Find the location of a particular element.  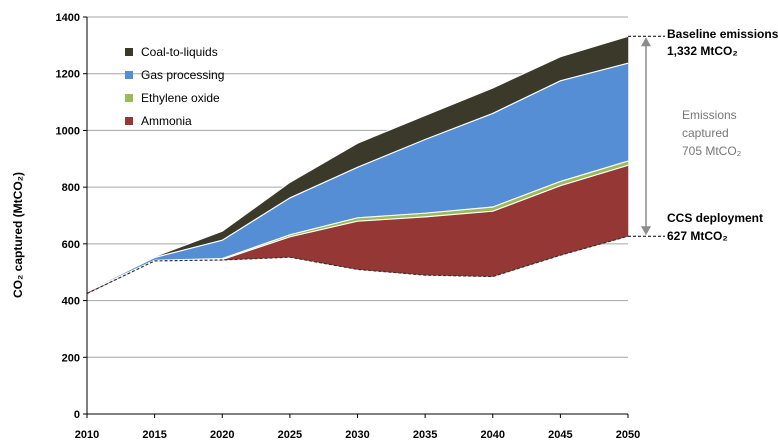

legend-swatch-gas-processing is located at coordinates (129, 75).